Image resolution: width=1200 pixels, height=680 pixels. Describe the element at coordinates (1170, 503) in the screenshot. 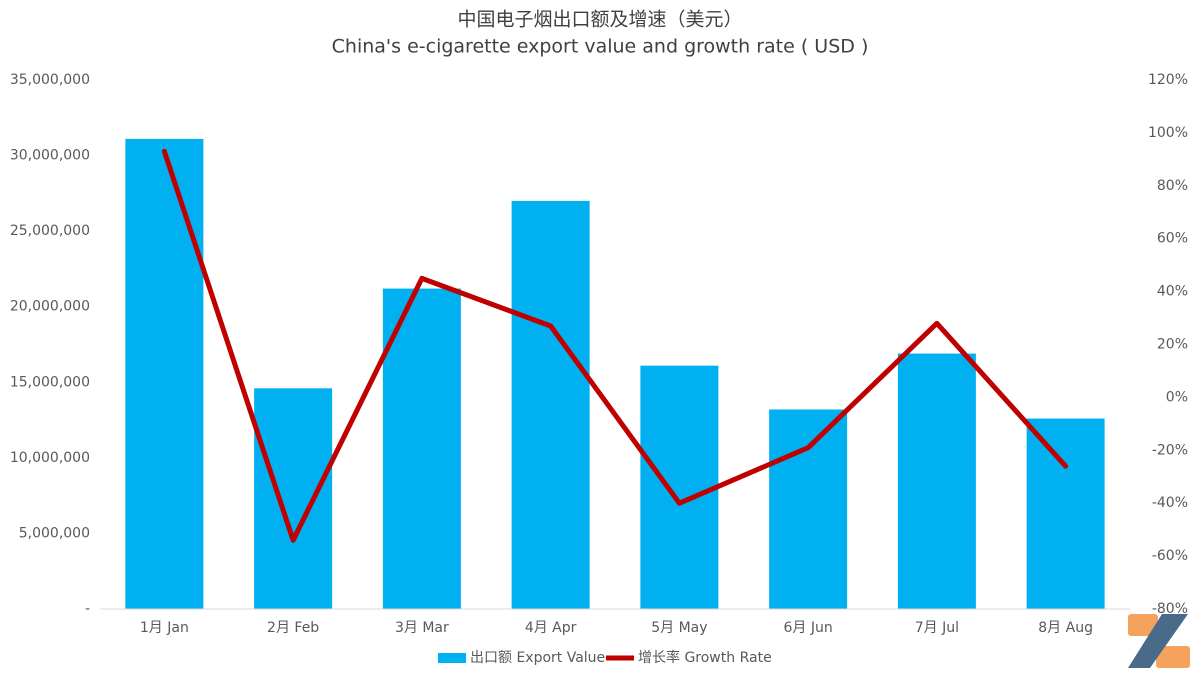

I see `y2-tick-label: -40%` at that location.